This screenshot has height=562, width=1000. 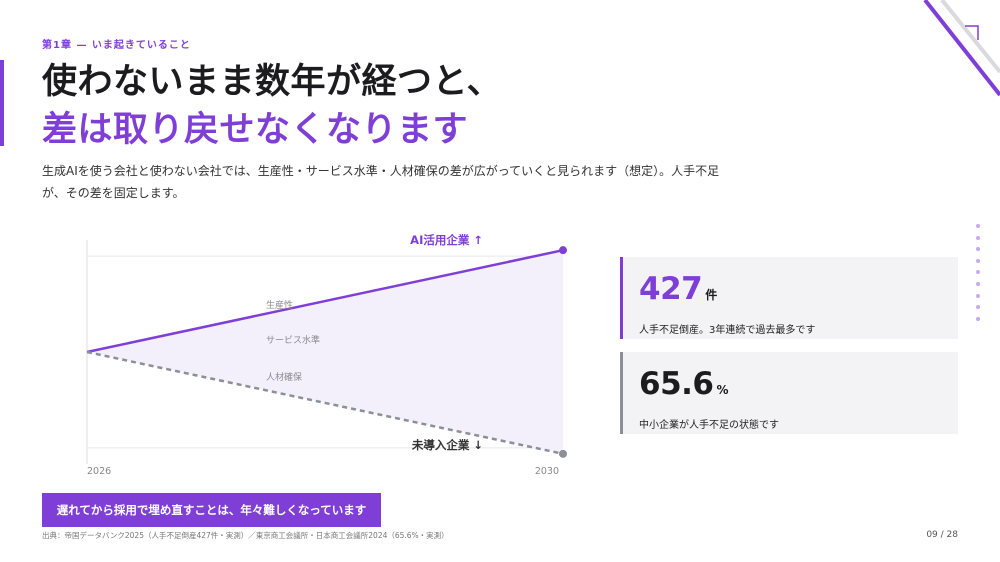 I want to click on page-number: 09 / 28, so click(x=942, y=535).